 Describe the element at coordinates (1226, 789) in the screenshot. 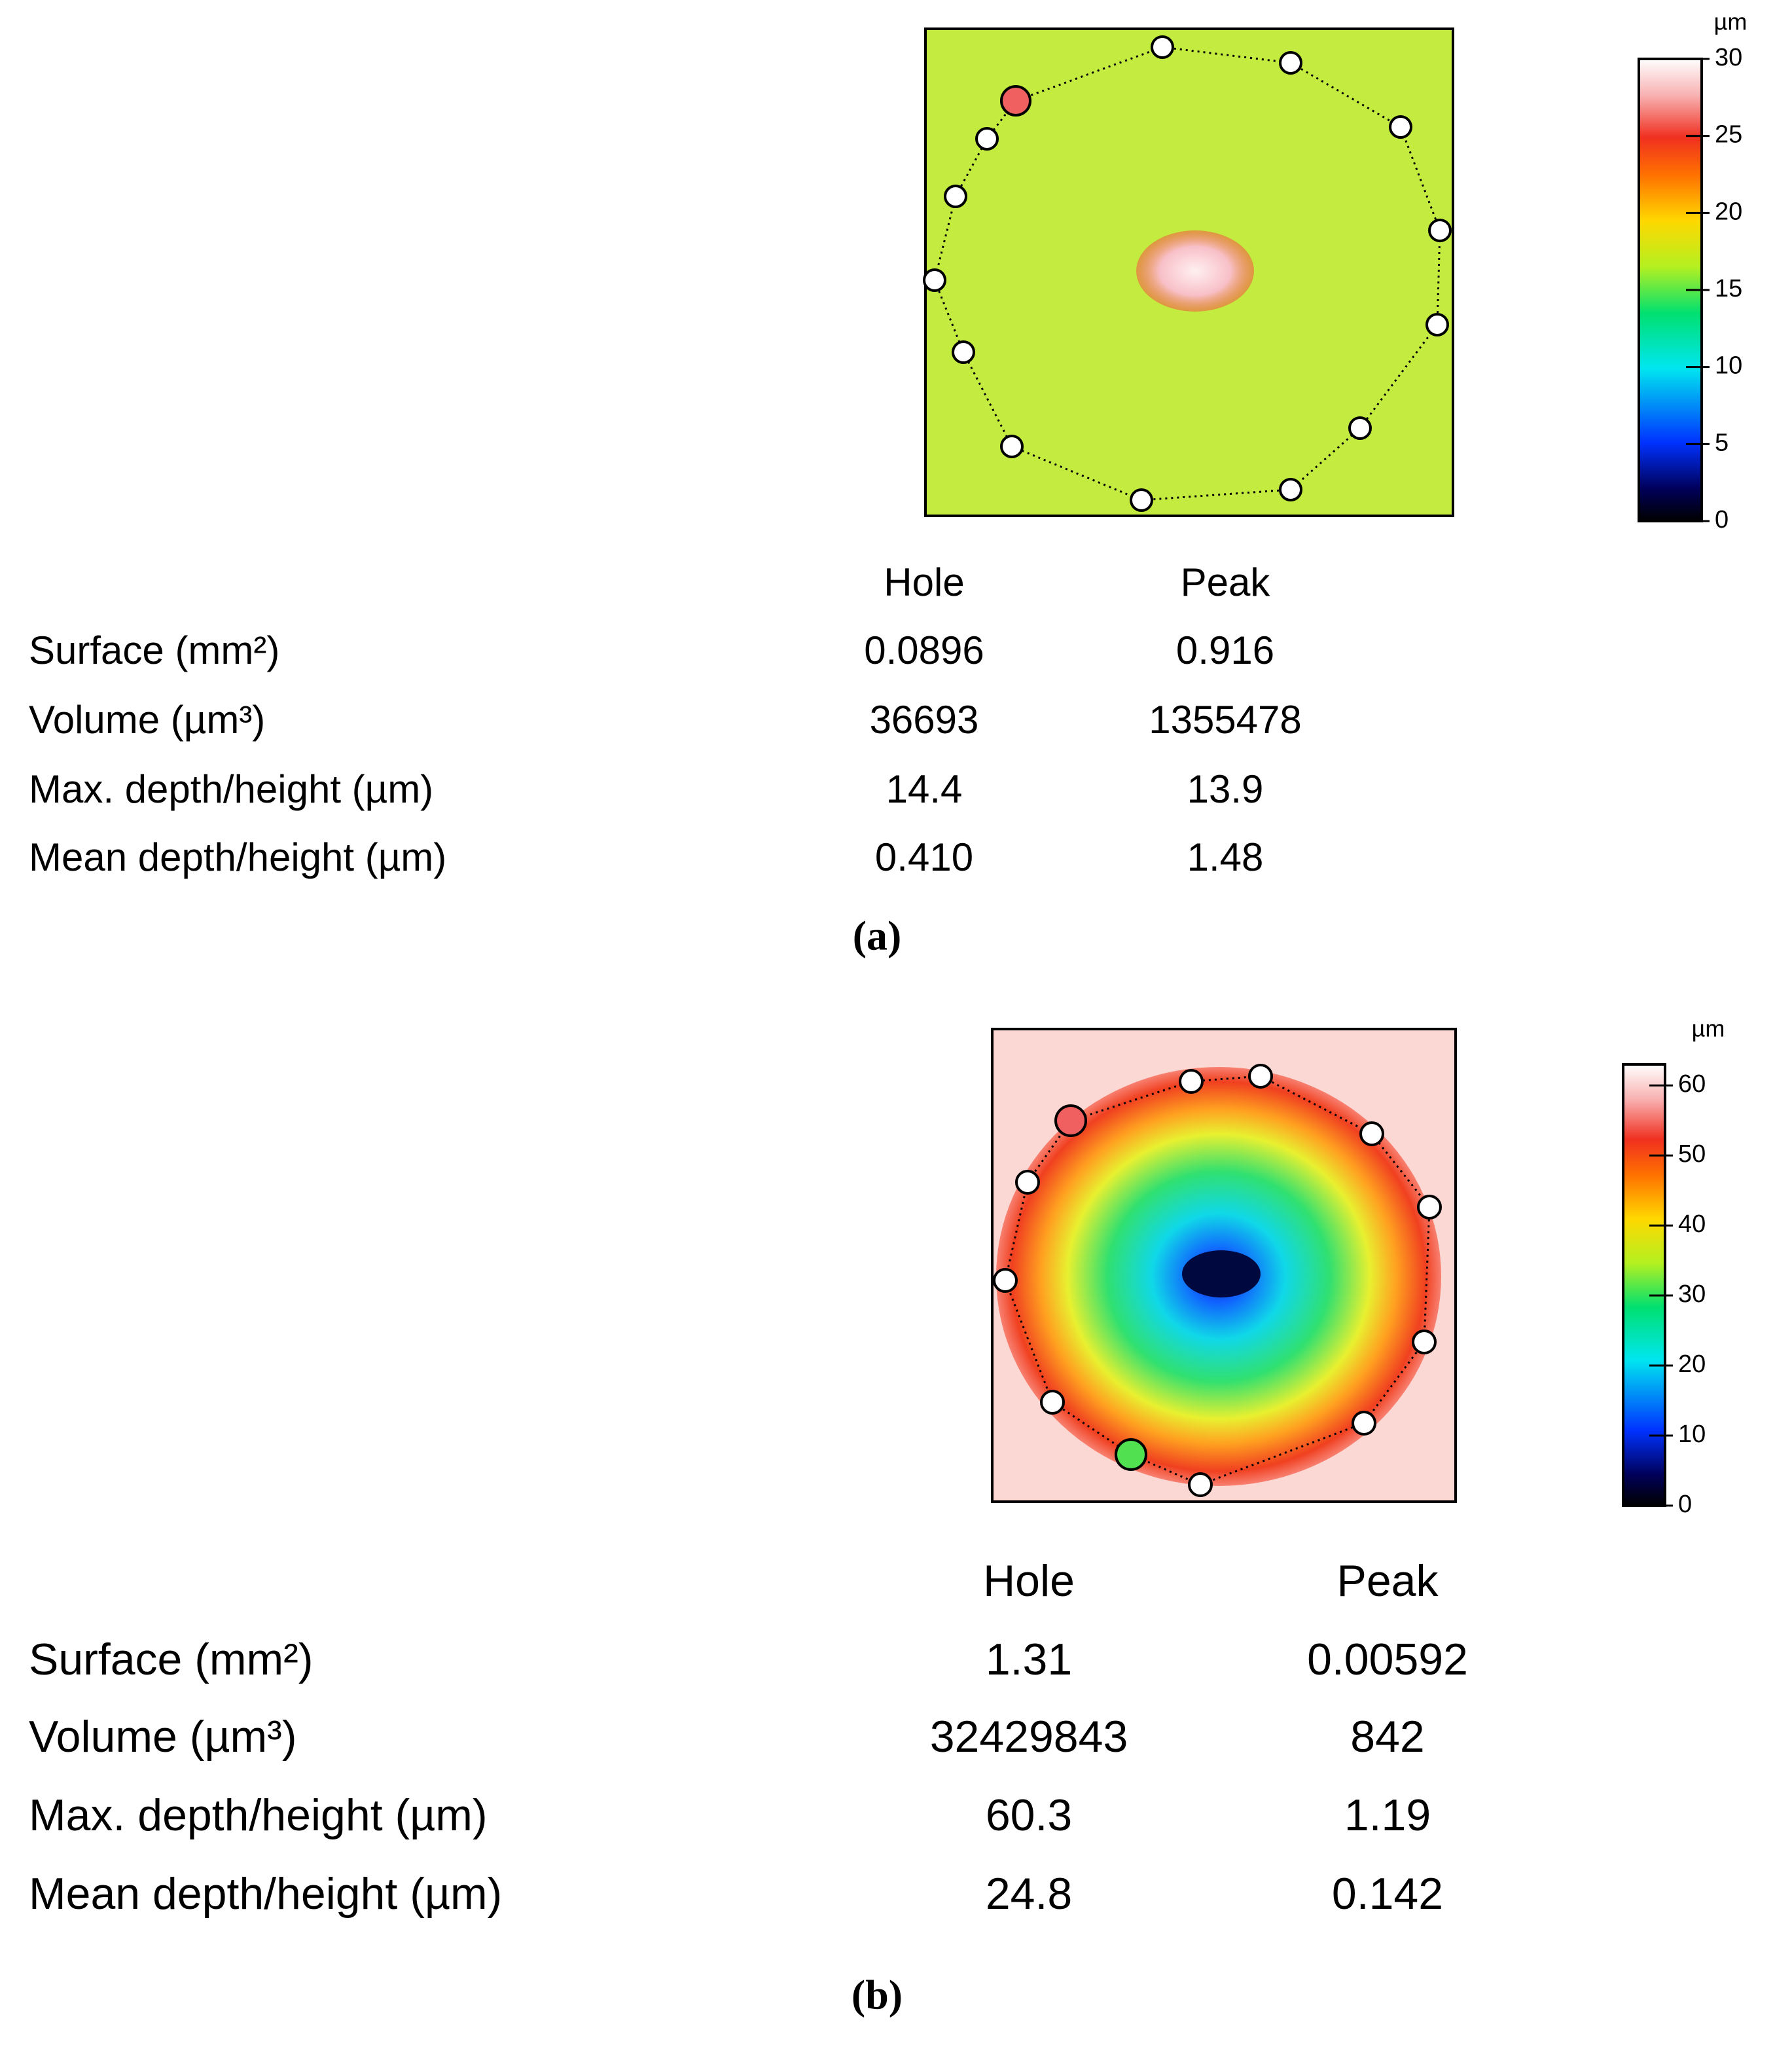

I see `cell: 13.9` at that location.